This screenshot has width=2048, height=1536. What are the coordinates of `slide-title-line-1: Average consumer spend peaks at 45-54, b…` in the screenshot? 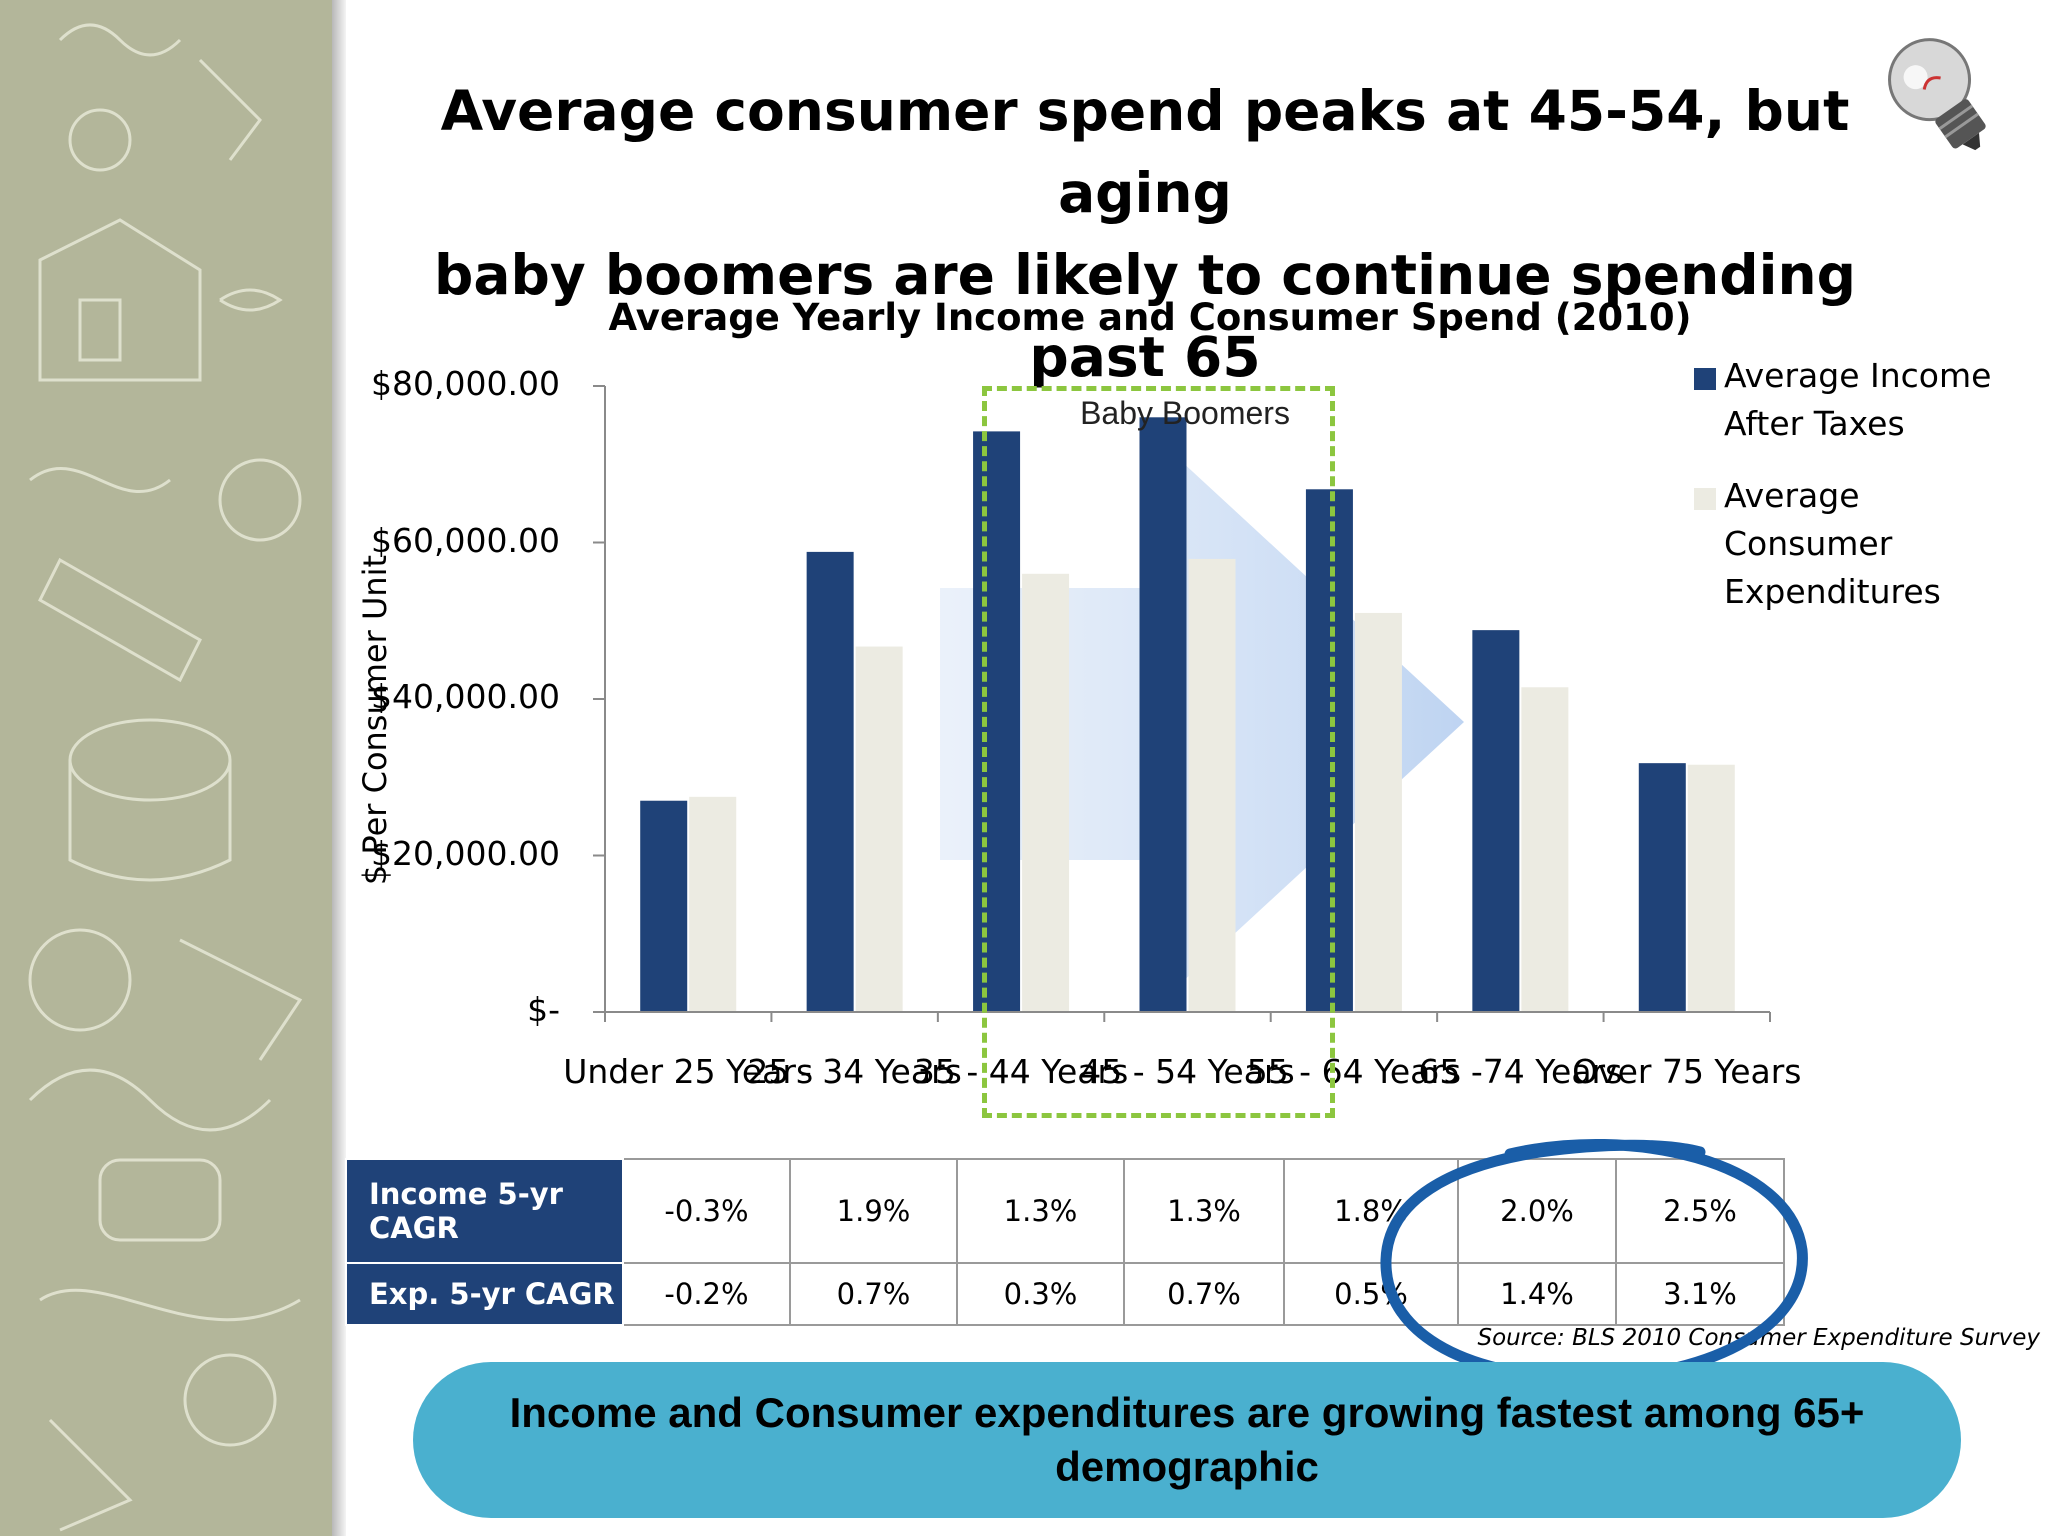 It's located at (1145, 152).